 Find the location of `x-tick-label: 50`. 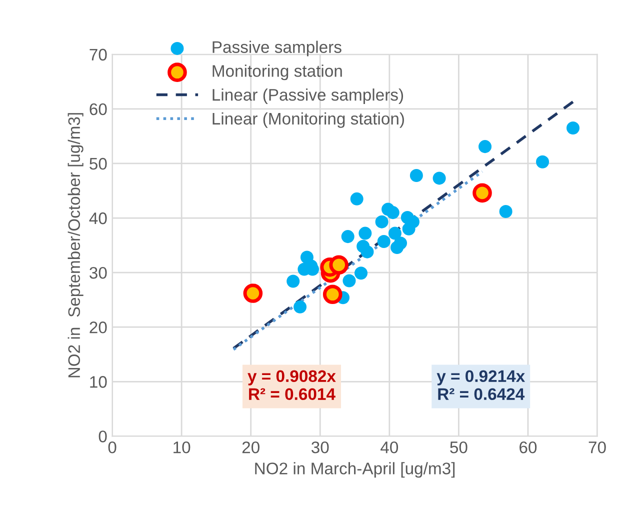

x-tick-label: 50 is located at coordinates (459, 447).